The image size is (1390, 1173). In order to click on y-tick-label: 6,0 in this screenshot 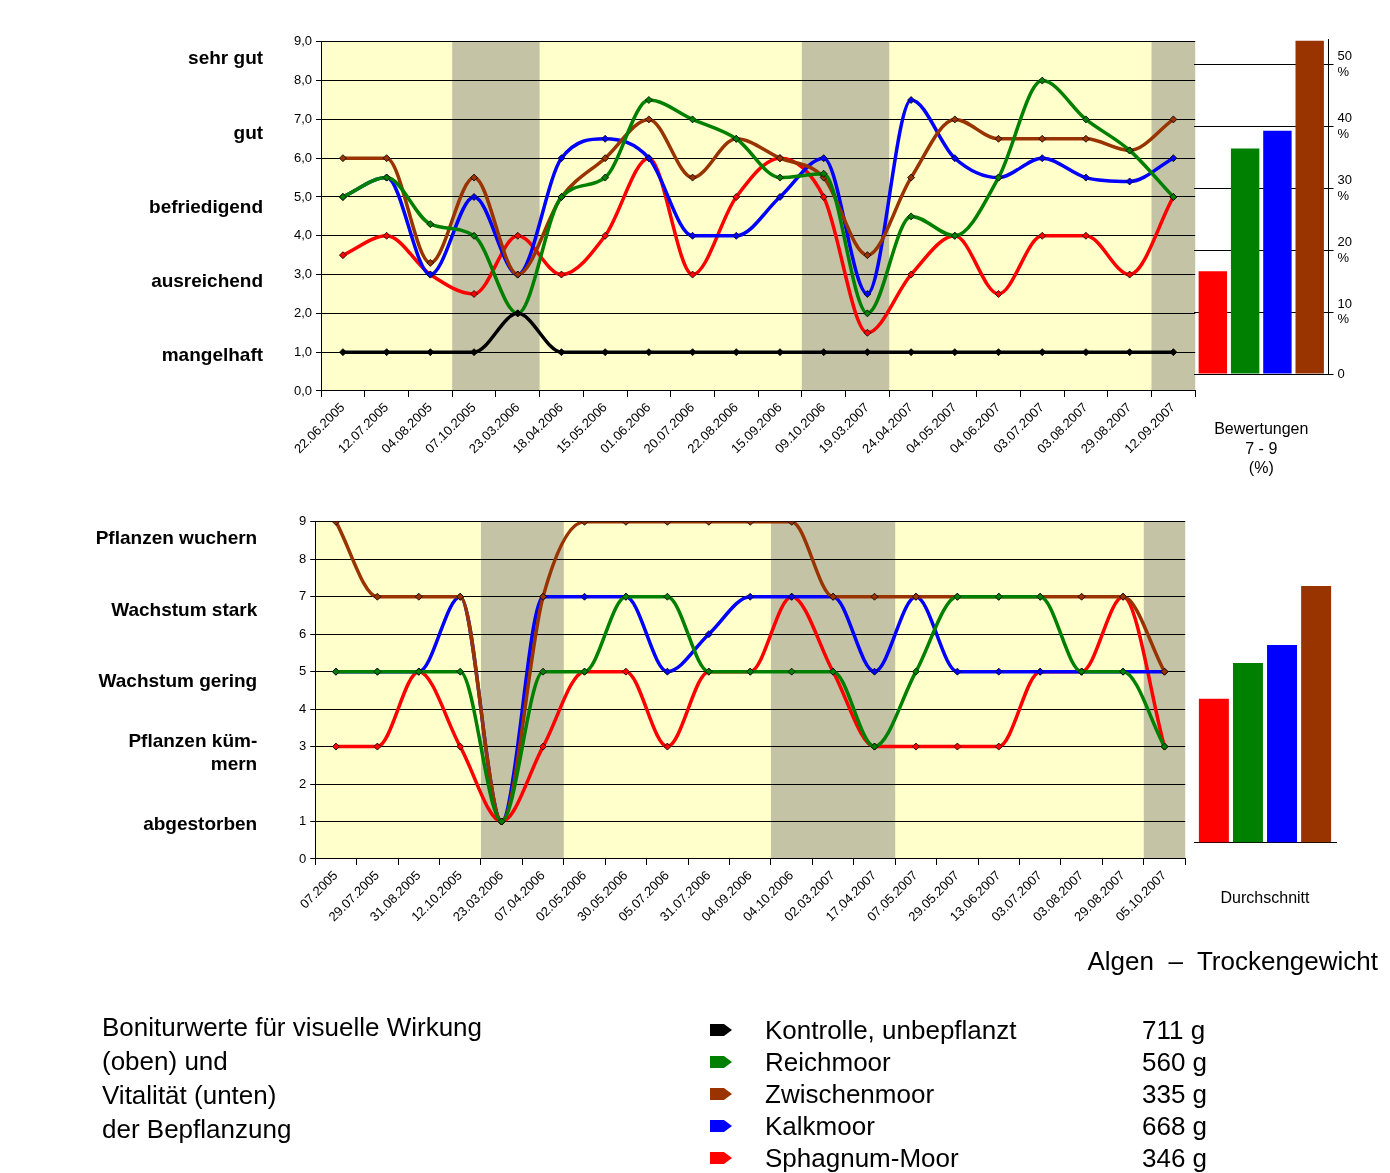, I will do `click(303, 157)`.